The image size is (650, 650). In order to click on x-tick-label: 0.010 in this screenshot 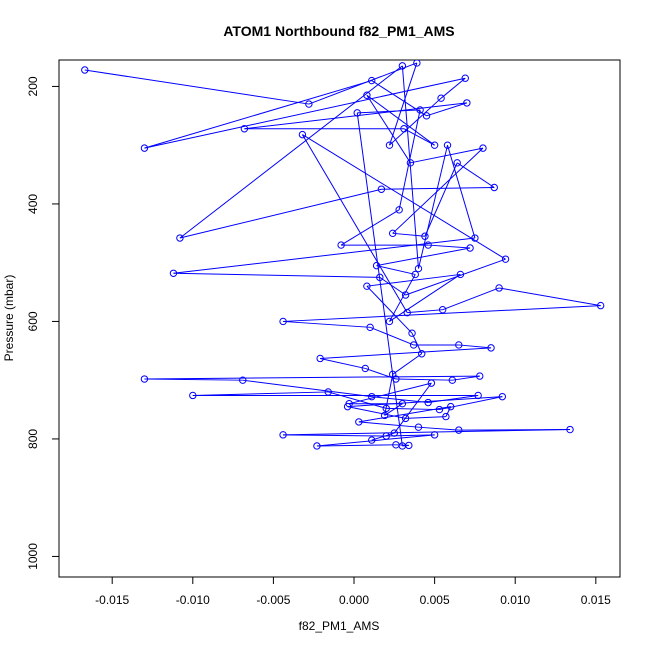, I will do `click(515, 600)`.